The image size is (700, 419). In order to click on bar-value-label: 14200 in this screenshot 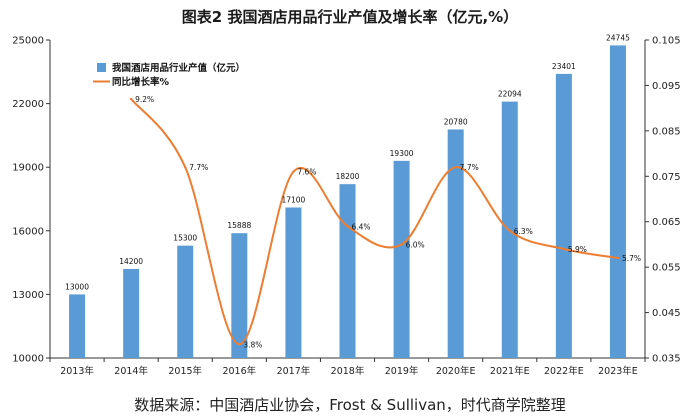, I will do `click(131, 261)`.